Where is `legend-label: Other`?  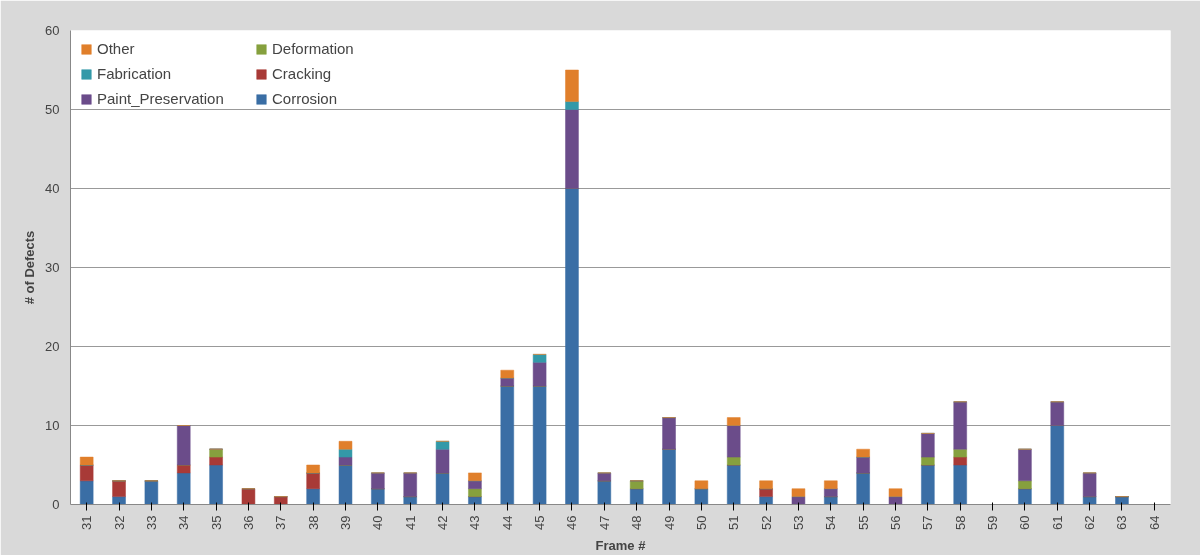
legend-label: Other is located at coordinates (116, 48).